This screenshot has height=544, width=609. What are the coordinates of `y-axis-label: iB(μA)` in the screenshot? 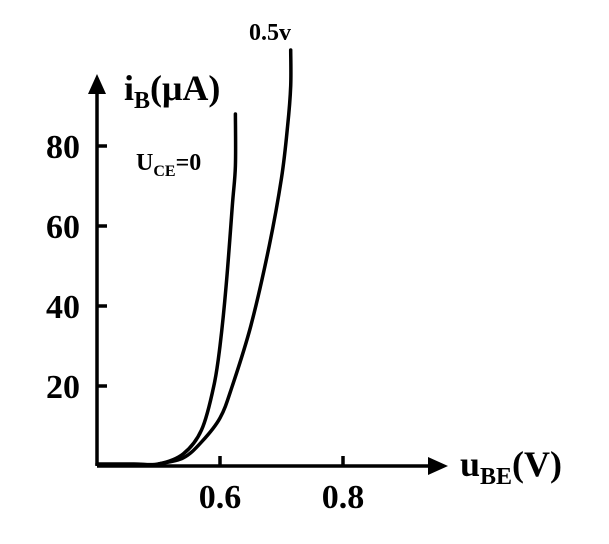 It's located at (172, 91).